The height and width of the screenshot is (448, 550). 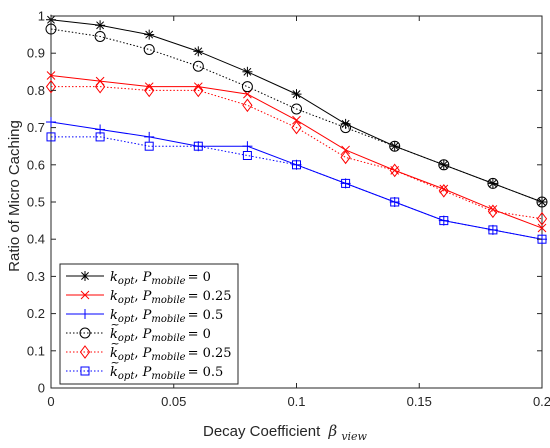 I want to click on legend-entry: kopt, Pmobile = 0, so click(x=138, y=278).